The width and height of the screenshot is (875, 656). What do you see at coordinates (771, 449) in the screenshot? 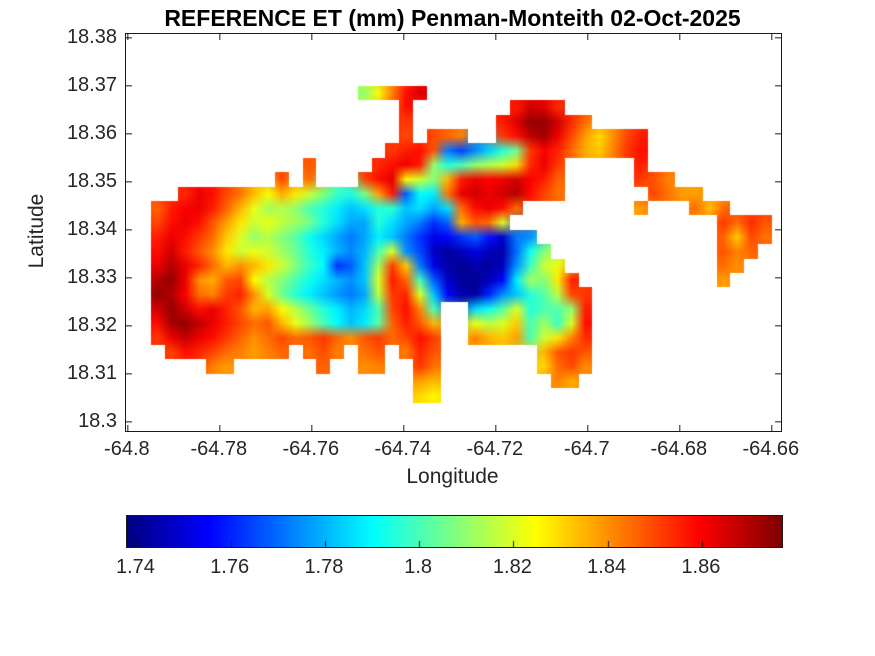
I see `x-tick-label: -64.66` at bounding box center [771, 449].